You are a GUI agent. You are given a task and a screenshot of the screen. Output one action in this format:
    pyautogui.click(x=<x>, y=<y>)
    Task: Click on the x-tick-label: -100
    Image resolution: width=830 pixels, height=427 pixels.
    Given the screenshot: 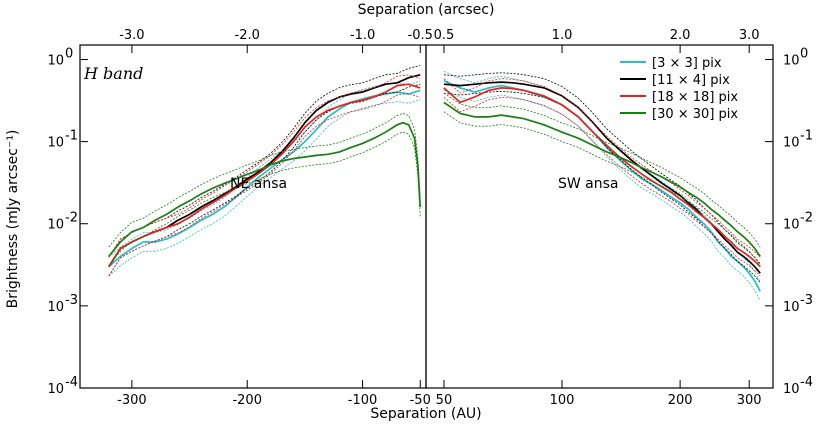 What is the action you would take?
    pyautogui.click(x=363, y=400)
    